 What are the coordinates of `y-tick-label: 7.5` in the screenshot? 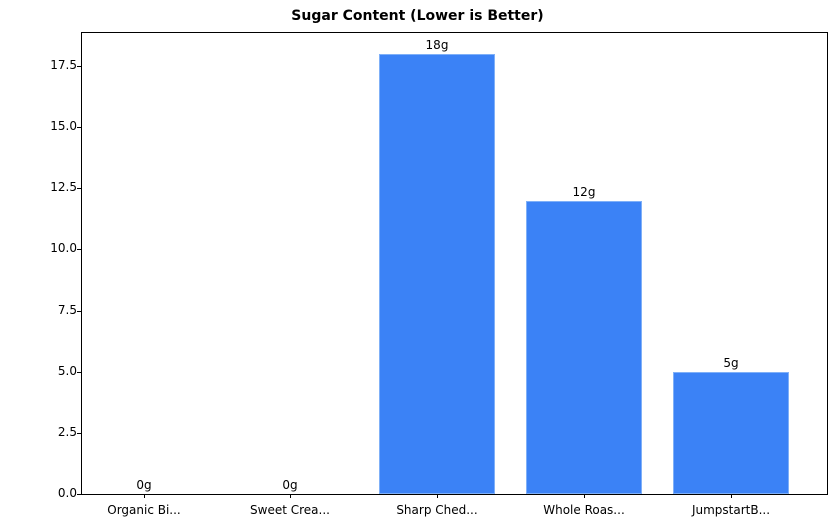 It's located at (67, 309).